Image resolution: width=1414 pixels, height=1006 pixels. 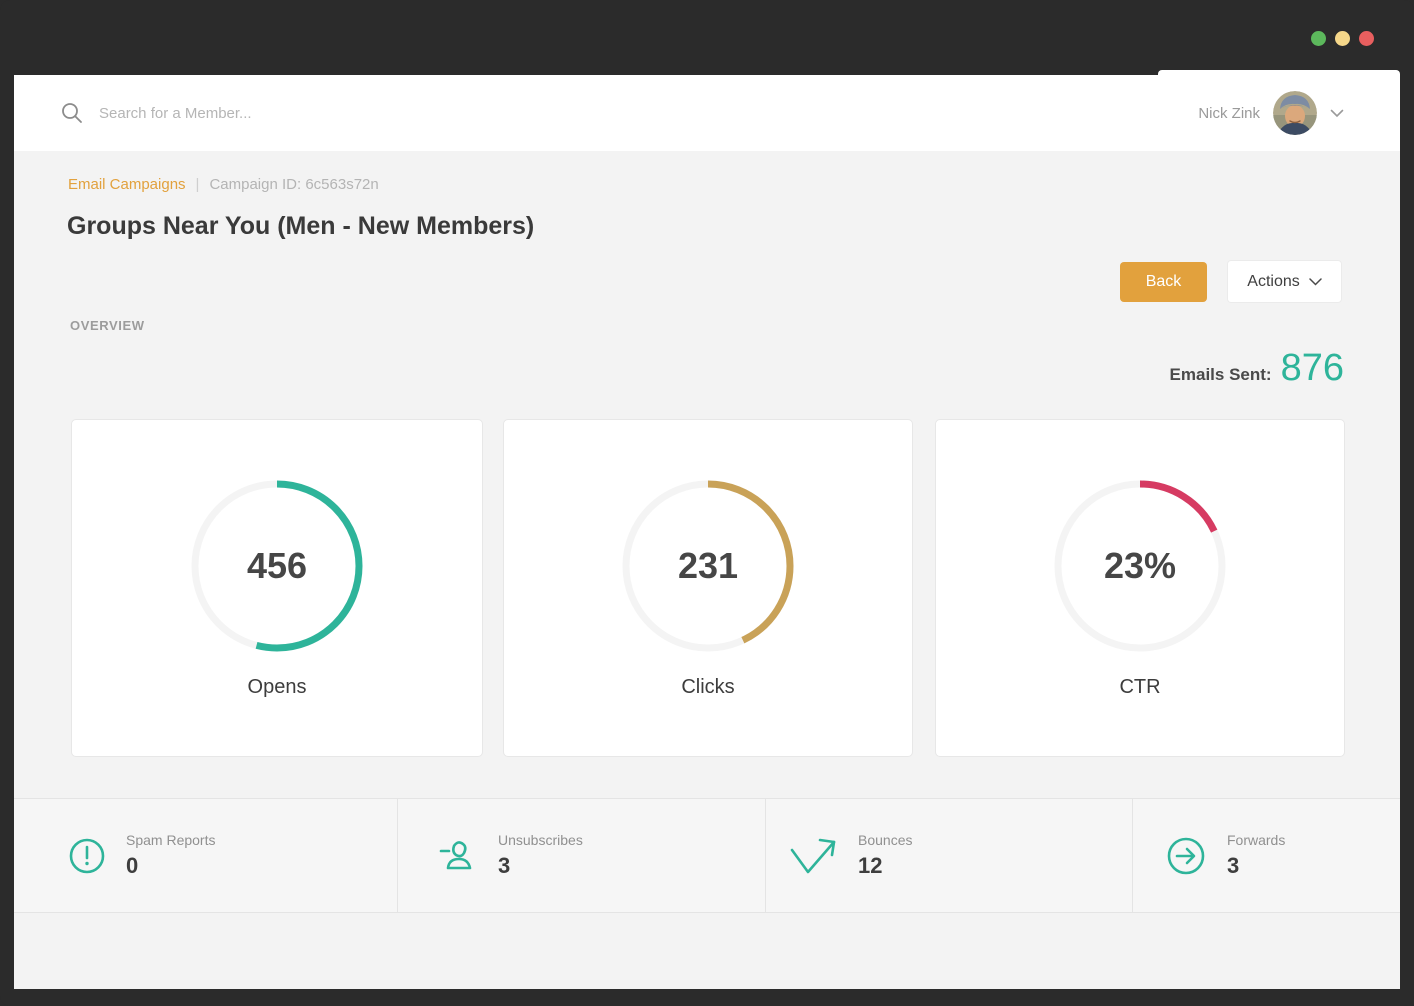 I want to click on user-menu: Nick Zink, so click(x=1271, y=113).